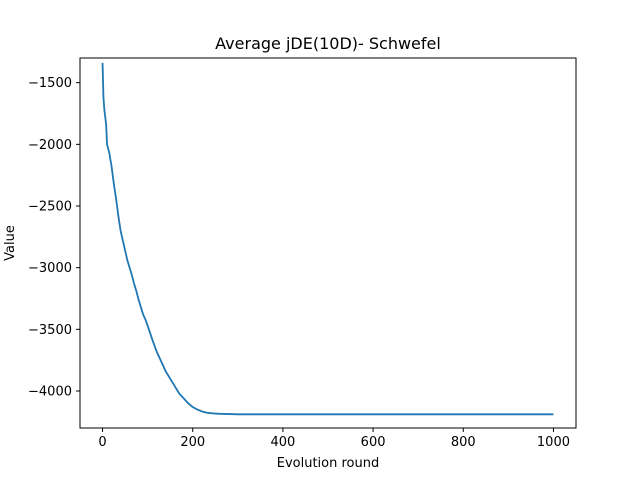  I want to click on y-tick-label: −3000, so click(50, 268).